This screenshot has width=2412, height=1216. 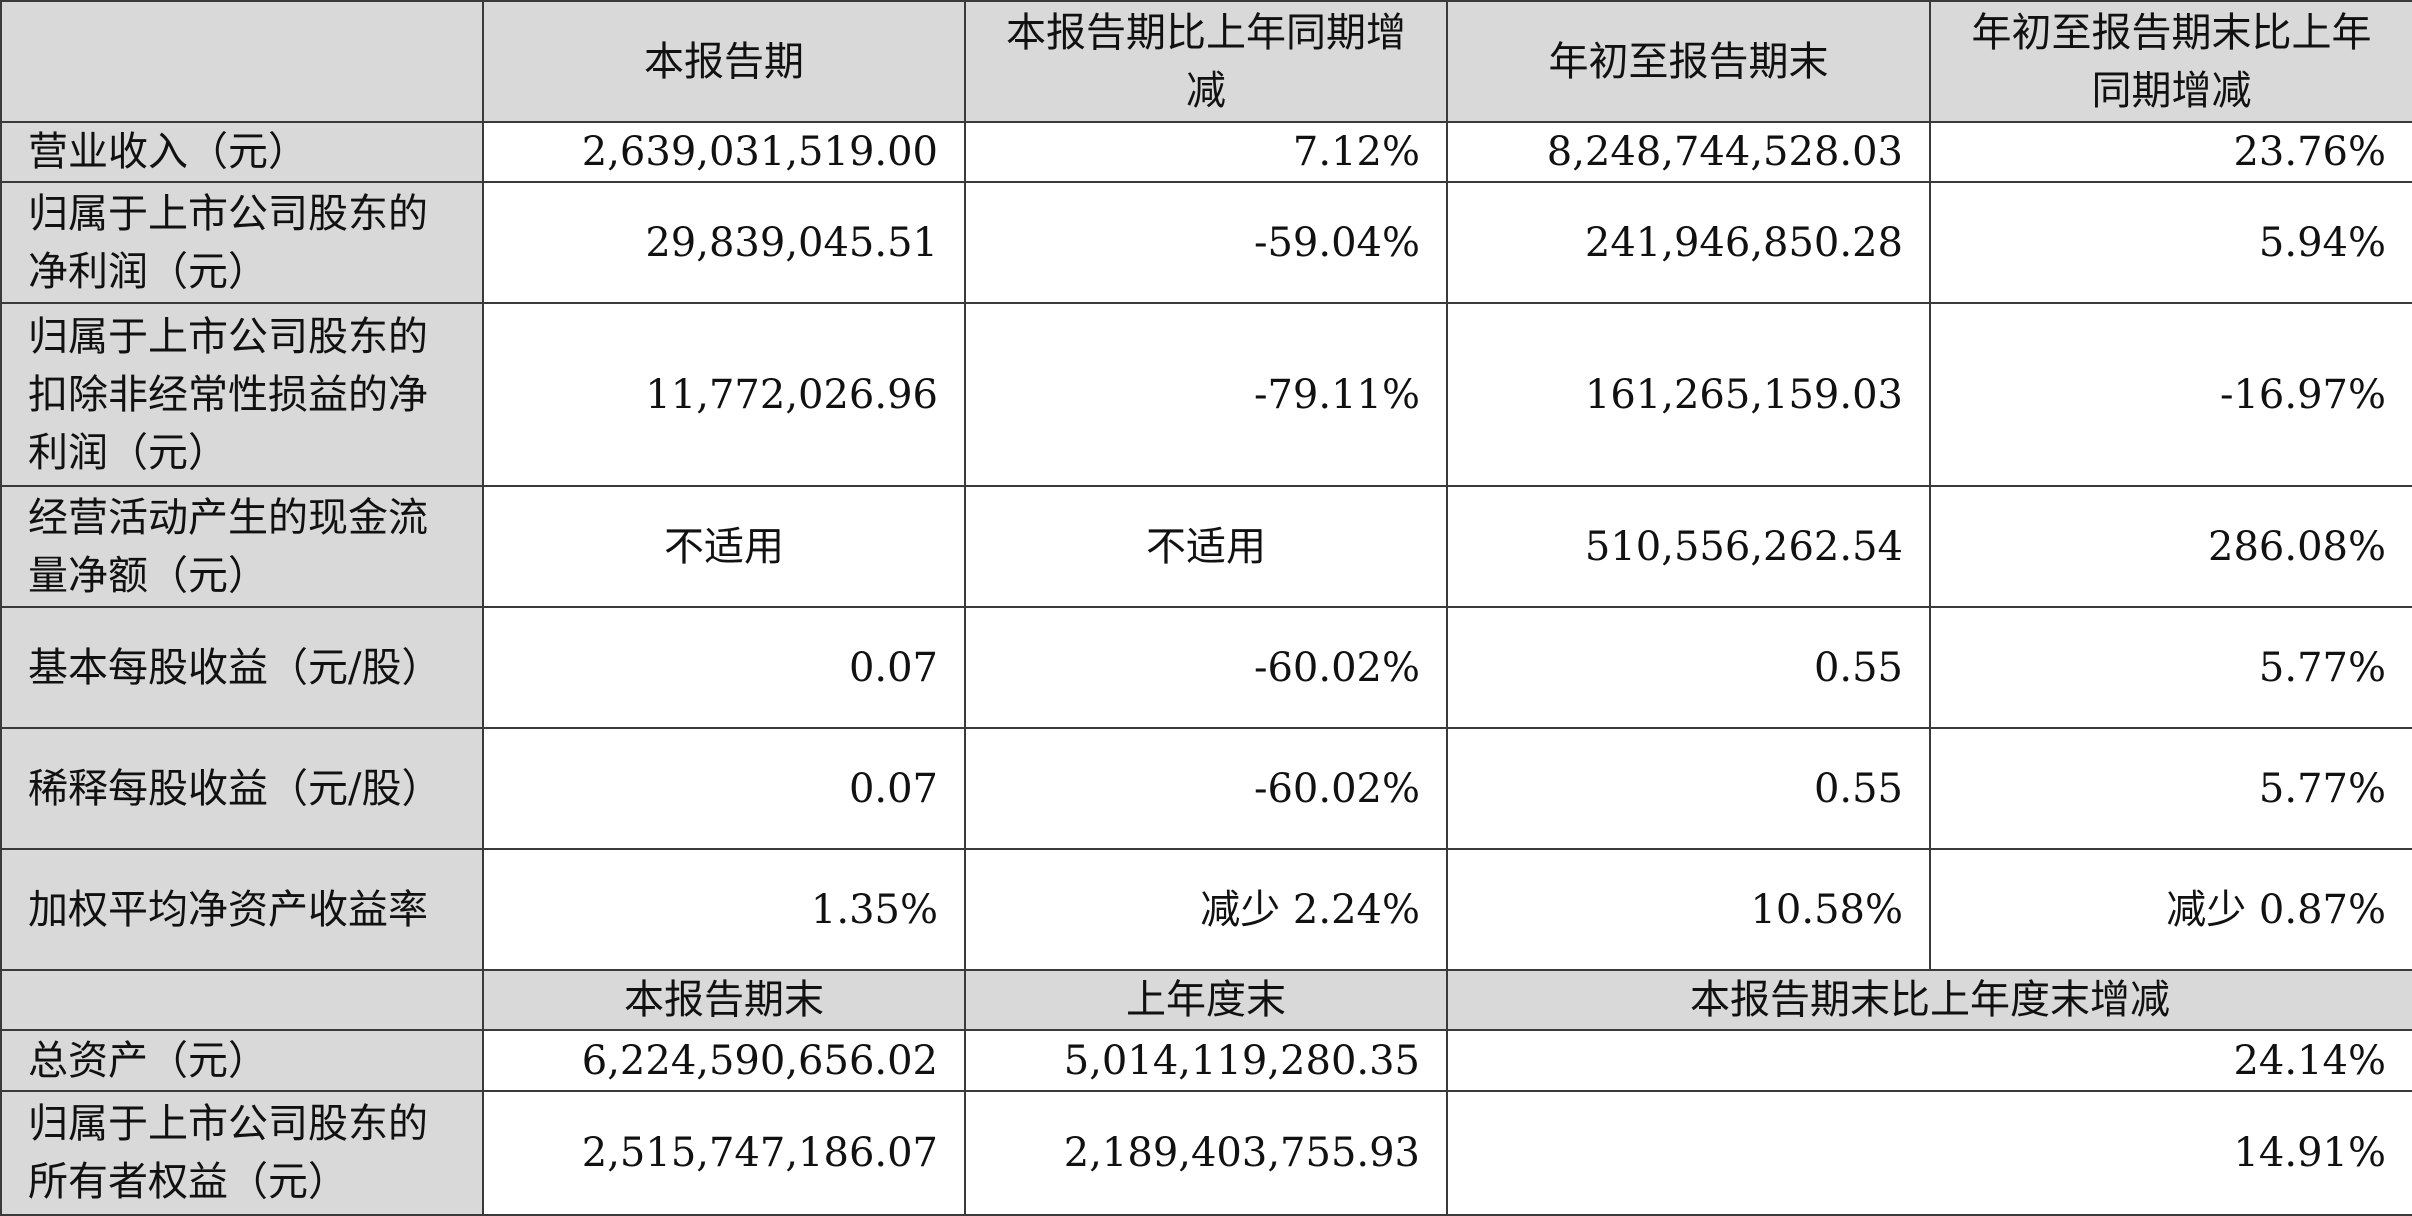 What do you see at coordinates (2170, 61) in the screenshot?
I see `header-ytd-yoy-change: 年初至报告期末比上年同期增减` at bounding box center [2170, 61].